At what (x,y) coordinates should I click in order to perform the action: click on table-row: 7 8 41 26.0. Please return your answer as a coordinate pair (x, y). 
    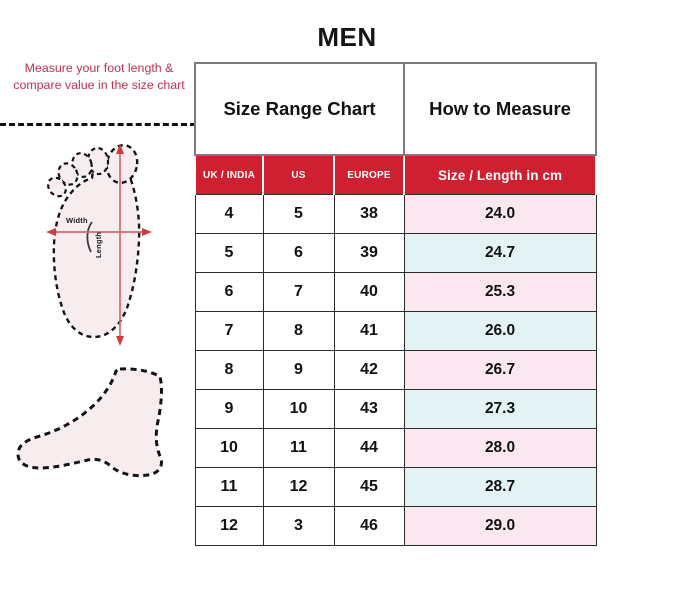
    Looking at the image, I should click on (395, 331).